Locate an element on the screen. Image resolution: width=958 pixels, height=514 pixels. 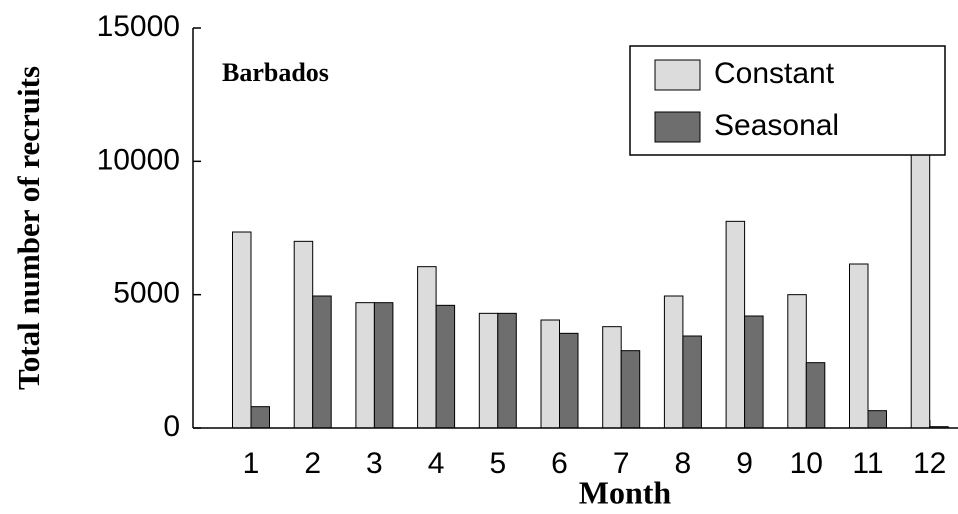
legend-label: Constant is located at coordinates (774, 73).